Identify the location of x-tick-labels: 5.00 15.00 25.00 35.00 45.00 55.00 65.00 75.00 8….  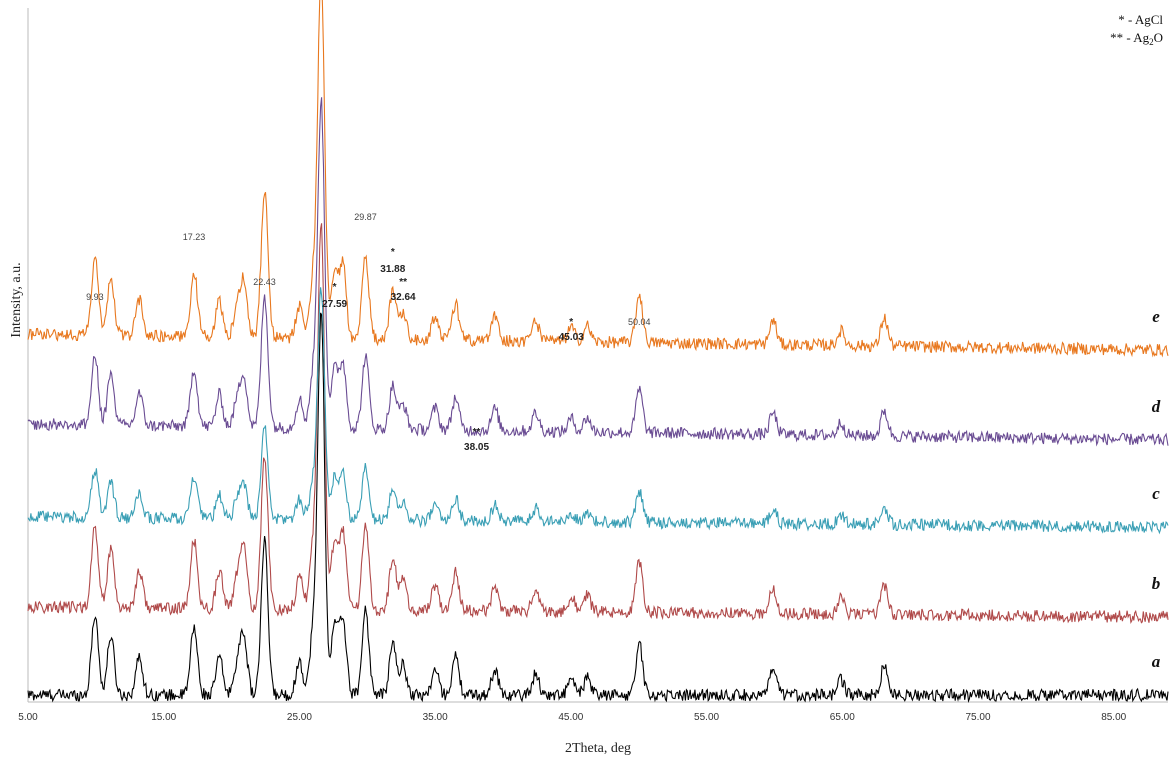
(572, 717).